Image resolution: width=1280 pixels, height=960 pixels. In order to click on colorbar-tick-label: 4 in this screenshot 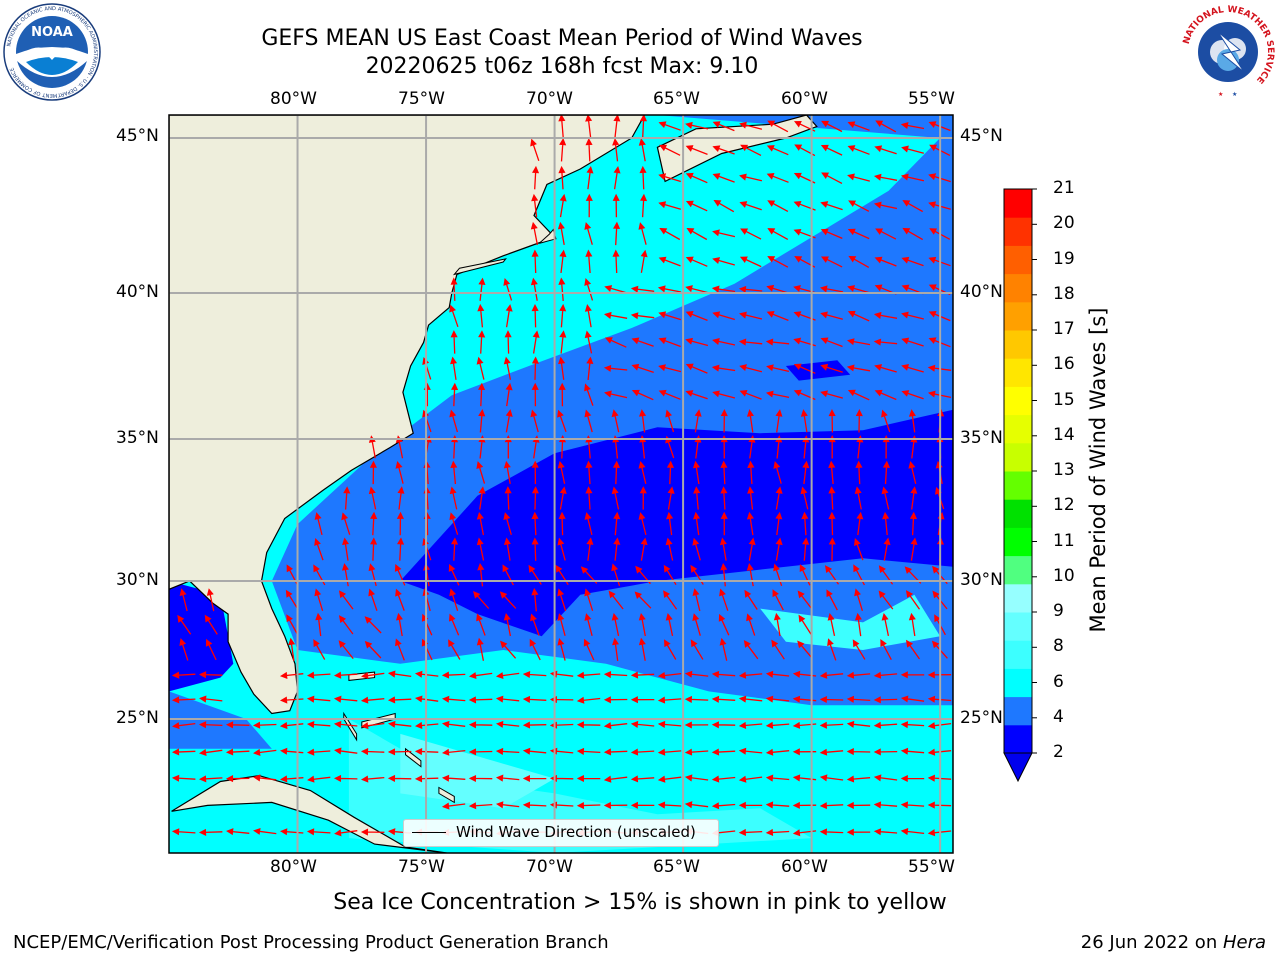, I will do `click(1058, 716)`.